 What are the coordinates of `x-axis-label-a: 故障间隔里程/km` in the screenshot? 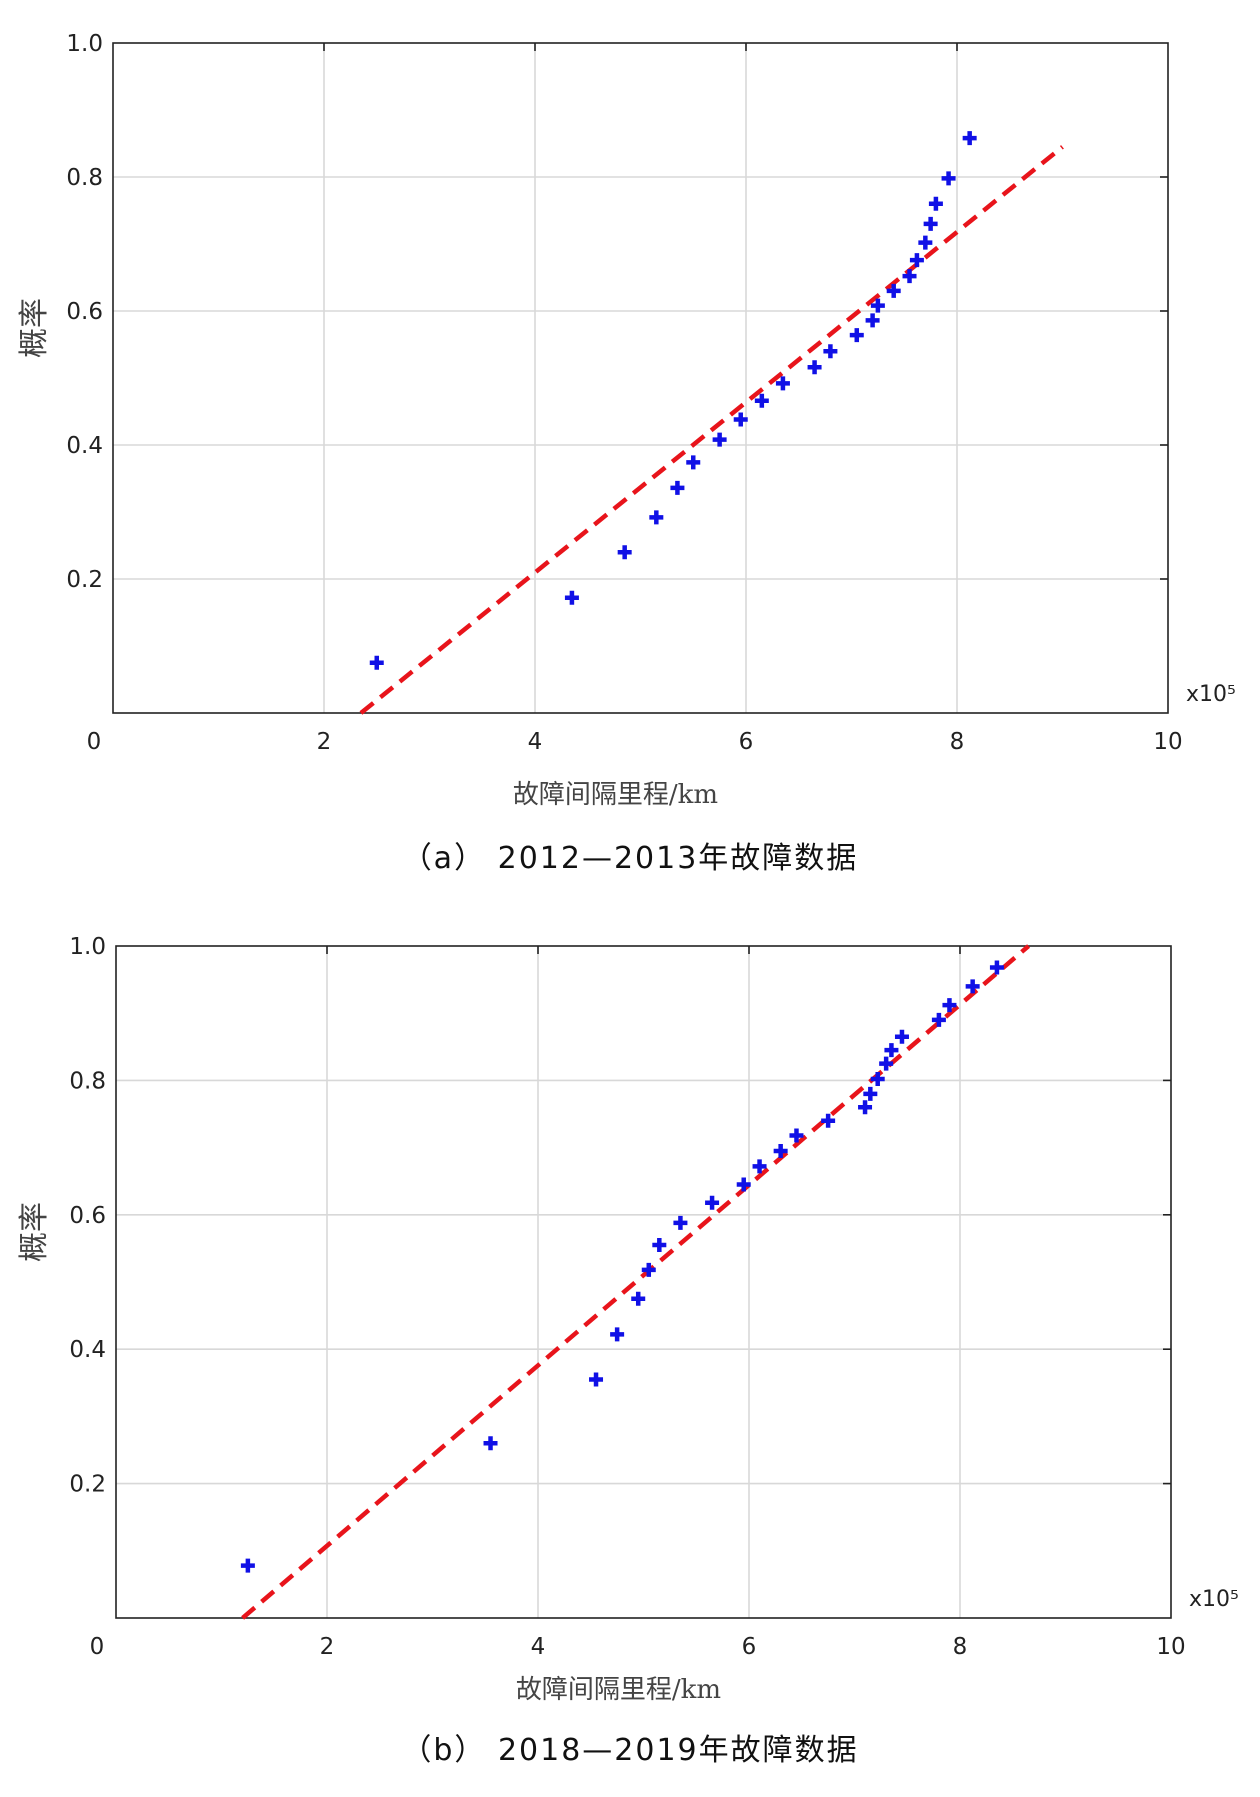 It's located at (615, 795).